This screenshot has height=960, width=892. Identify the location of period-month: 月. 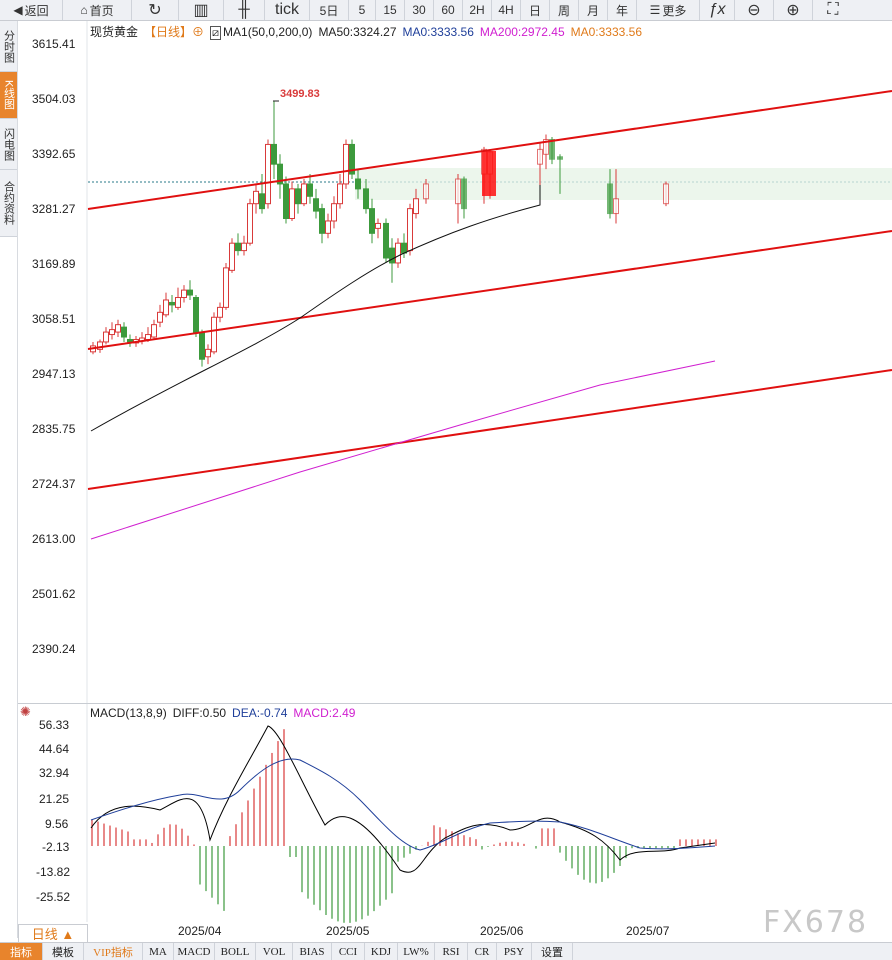
(593, 10).